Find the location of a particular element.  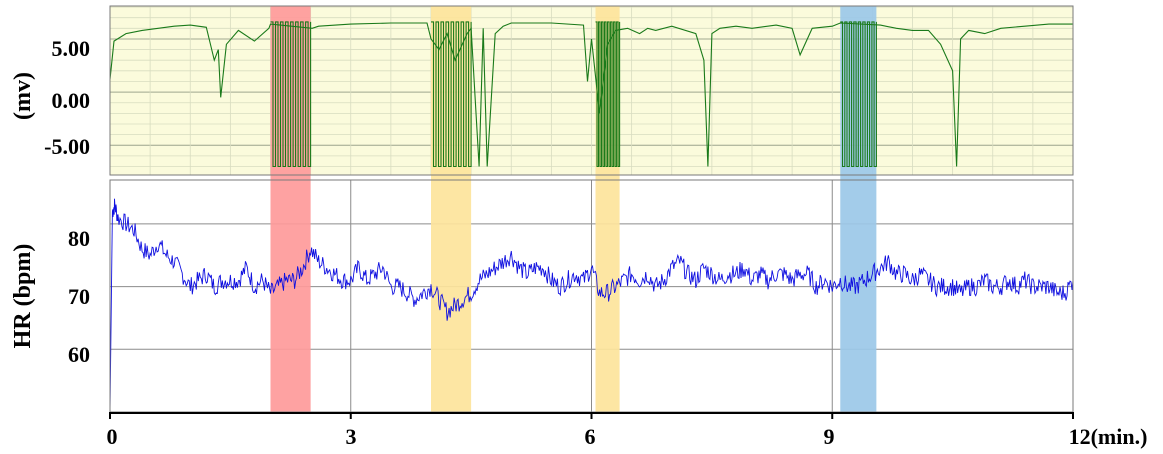

top-ytick-label: 5.00 is located at coordinates (71, 48).